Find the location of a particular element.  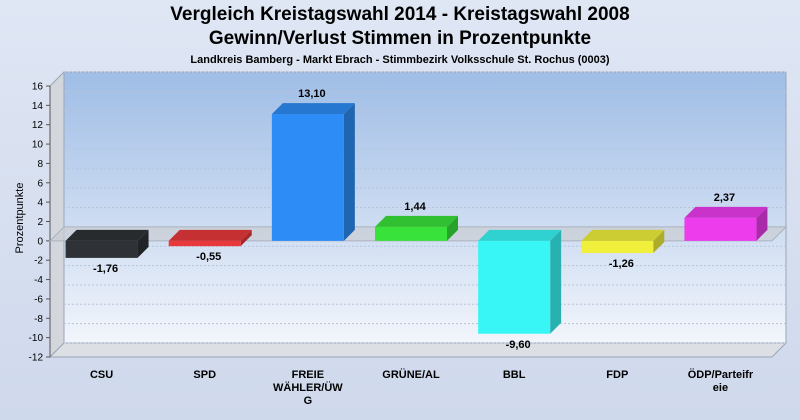

data-label: -1,26 is located at coordinates (621, 264).